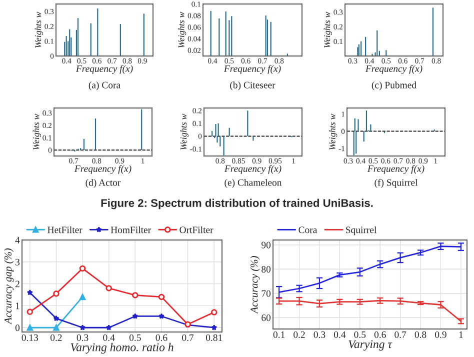 This screenshot has width=474, height=357. Describe the element at coordinates (122, 348) in the screenshot. I see `x-axis-title: Varying homo. ratio h` at that location.